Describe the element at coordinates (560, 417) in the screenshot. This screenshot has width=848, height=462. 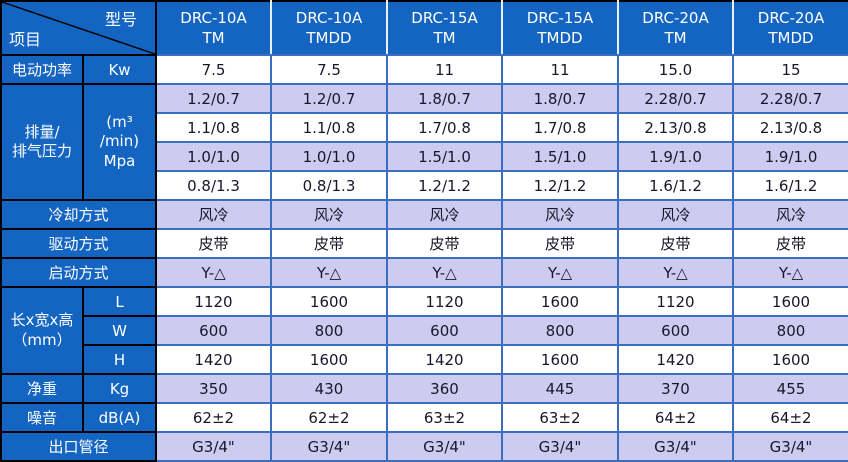
I see `spec-value: 63±2` at that location.